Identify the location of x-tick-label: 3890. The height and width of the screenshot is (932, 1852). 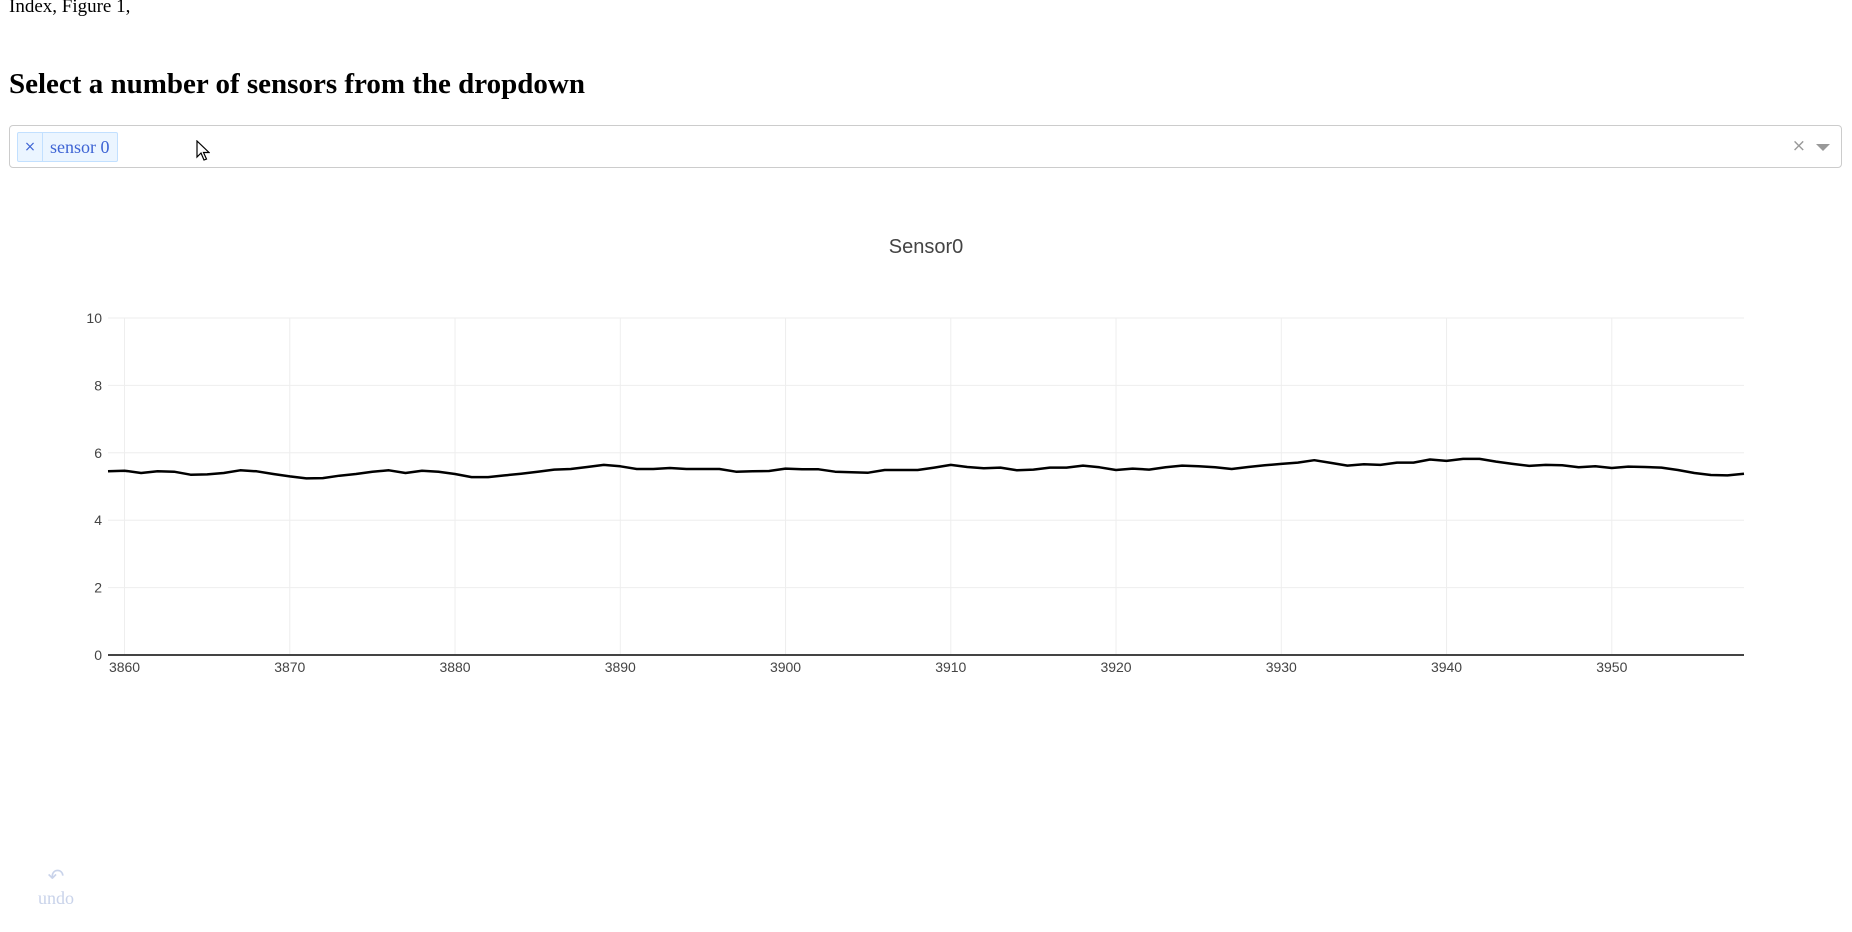
(620, 667).